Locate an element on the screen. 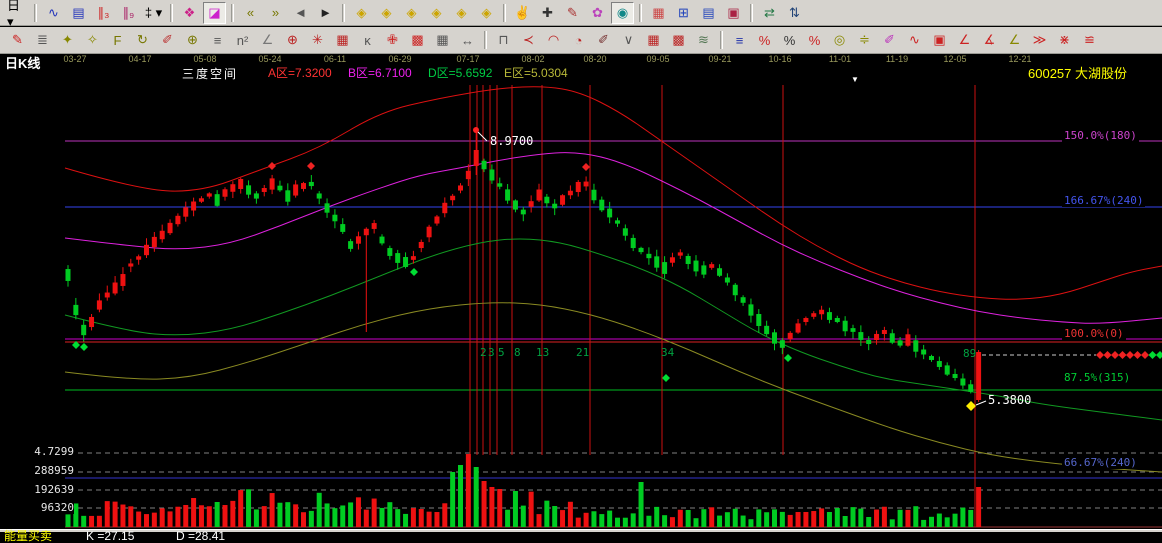 The image size is (1162, 543). gold-bars-button: ≑ is located at coordinates (864, 39).